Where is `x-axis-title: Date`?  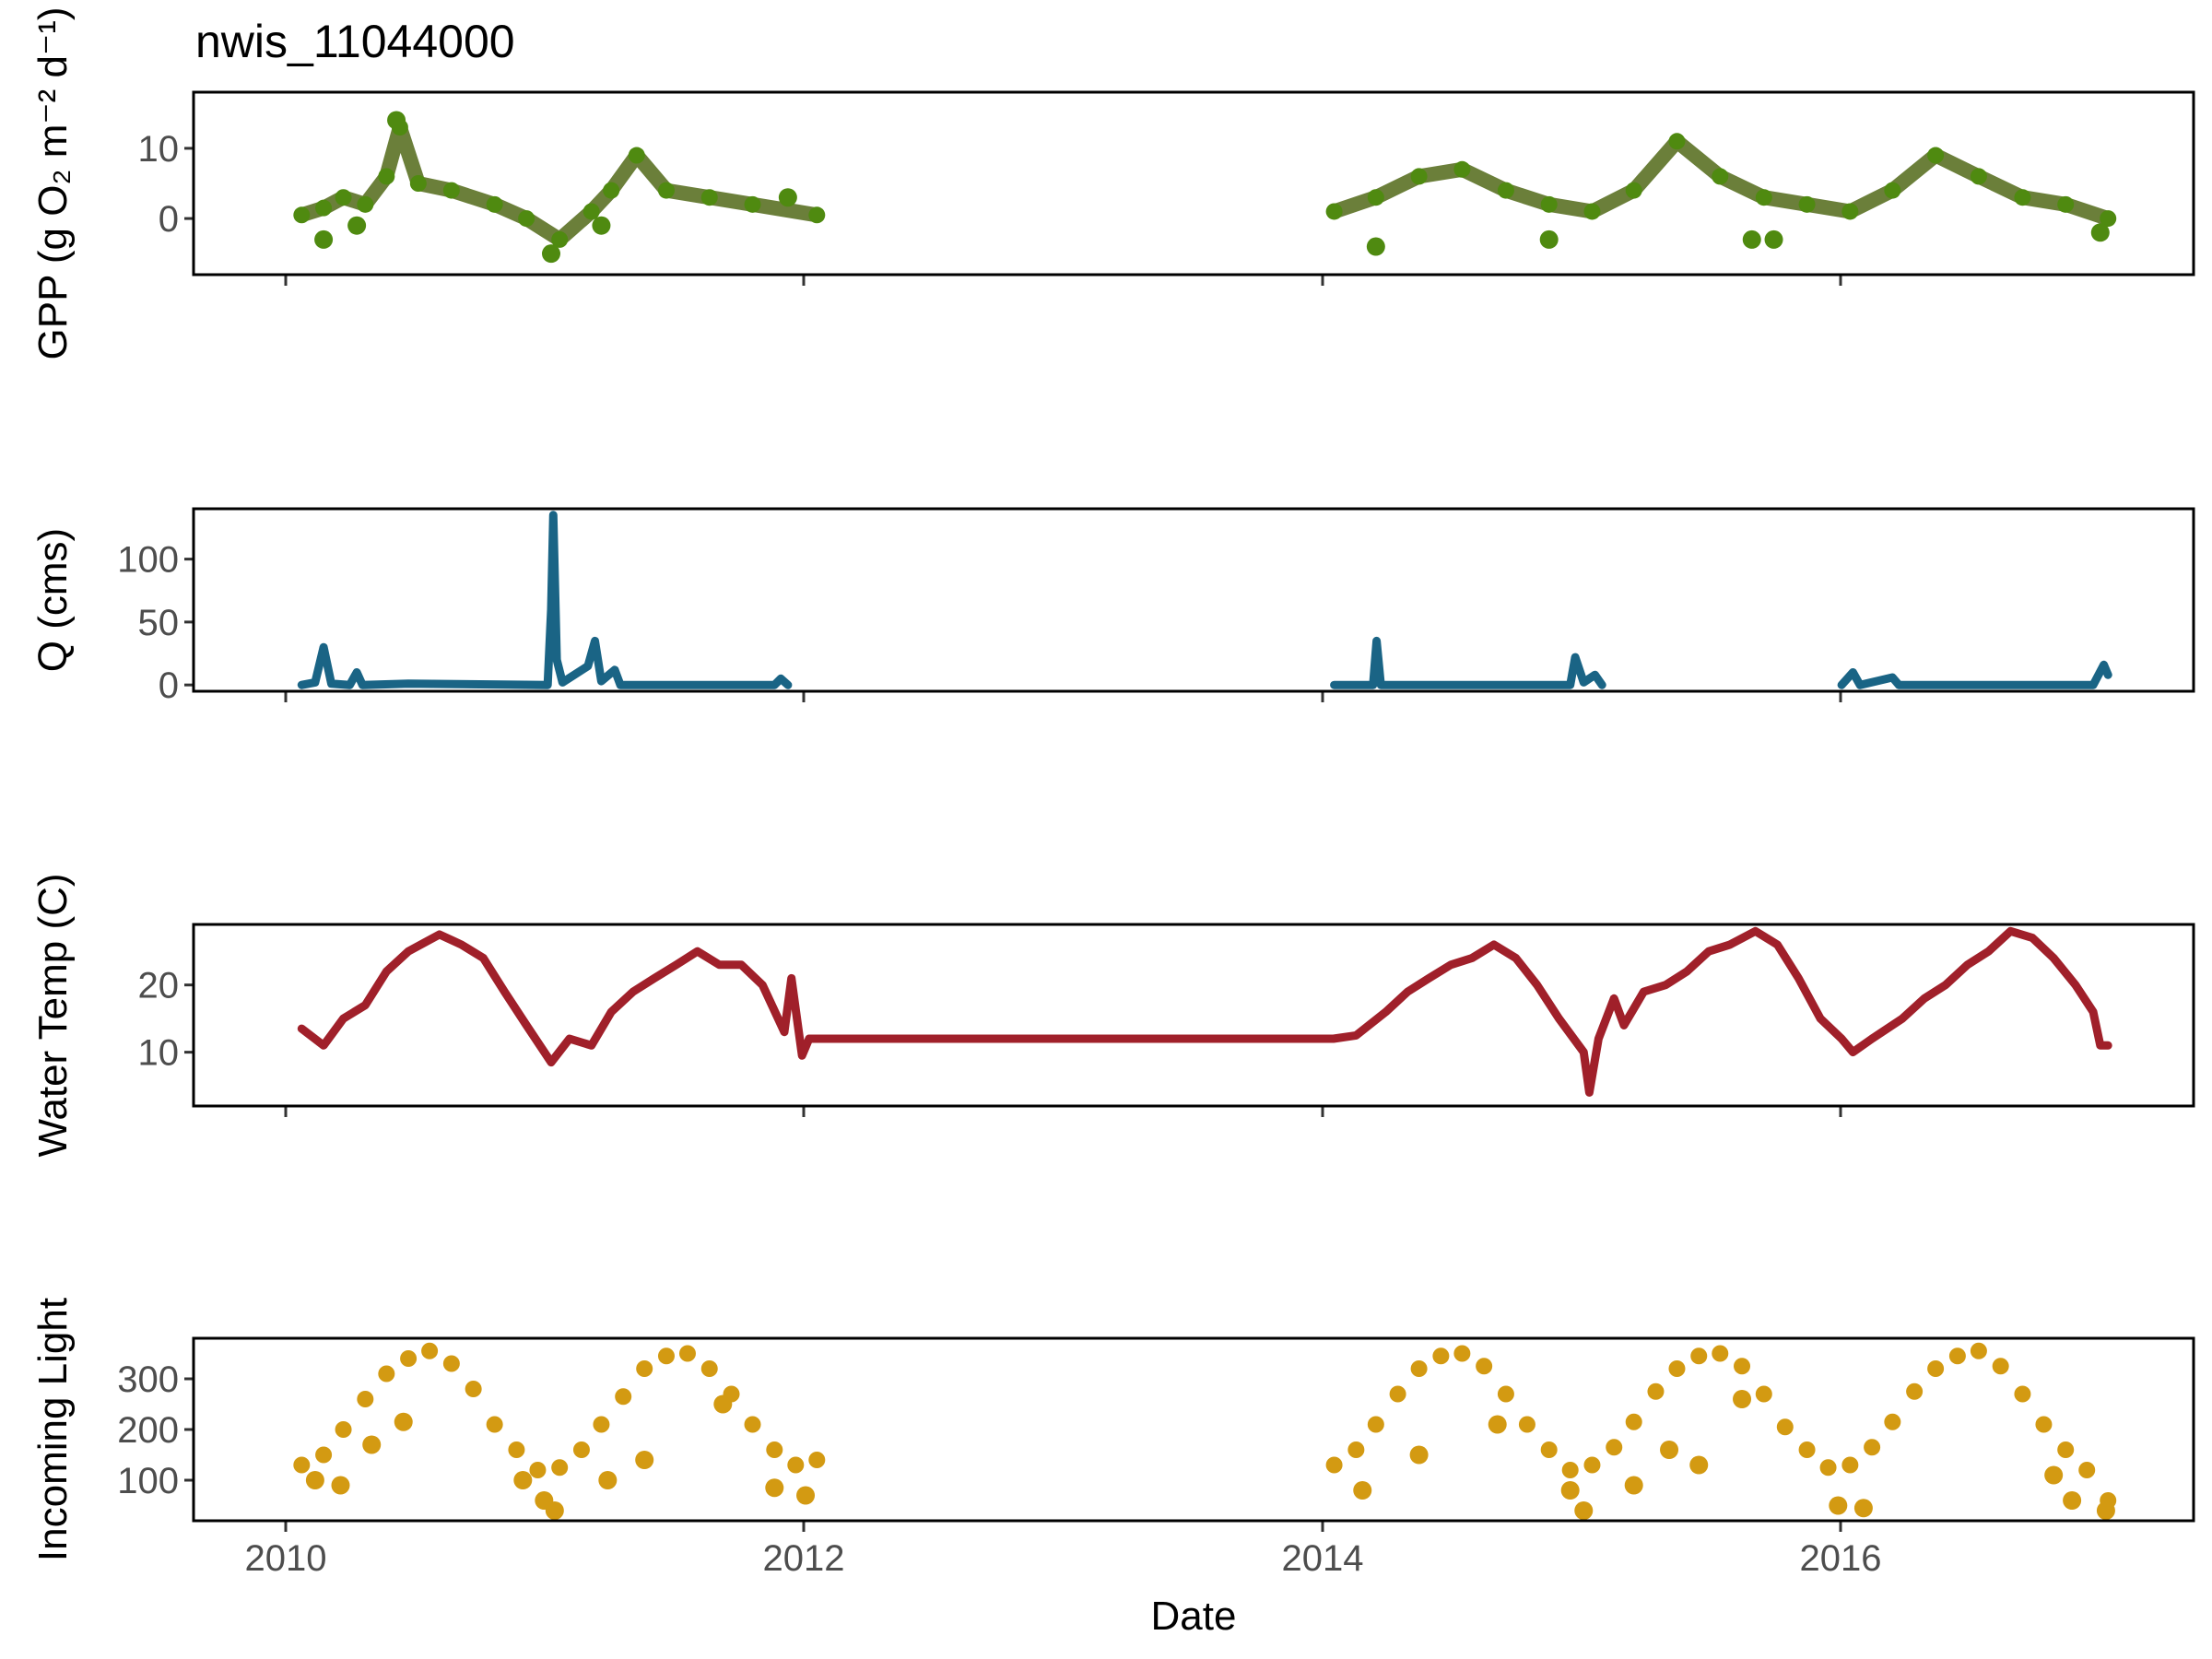
x-axis-title: Date is located at coordinates (1194, 1616).